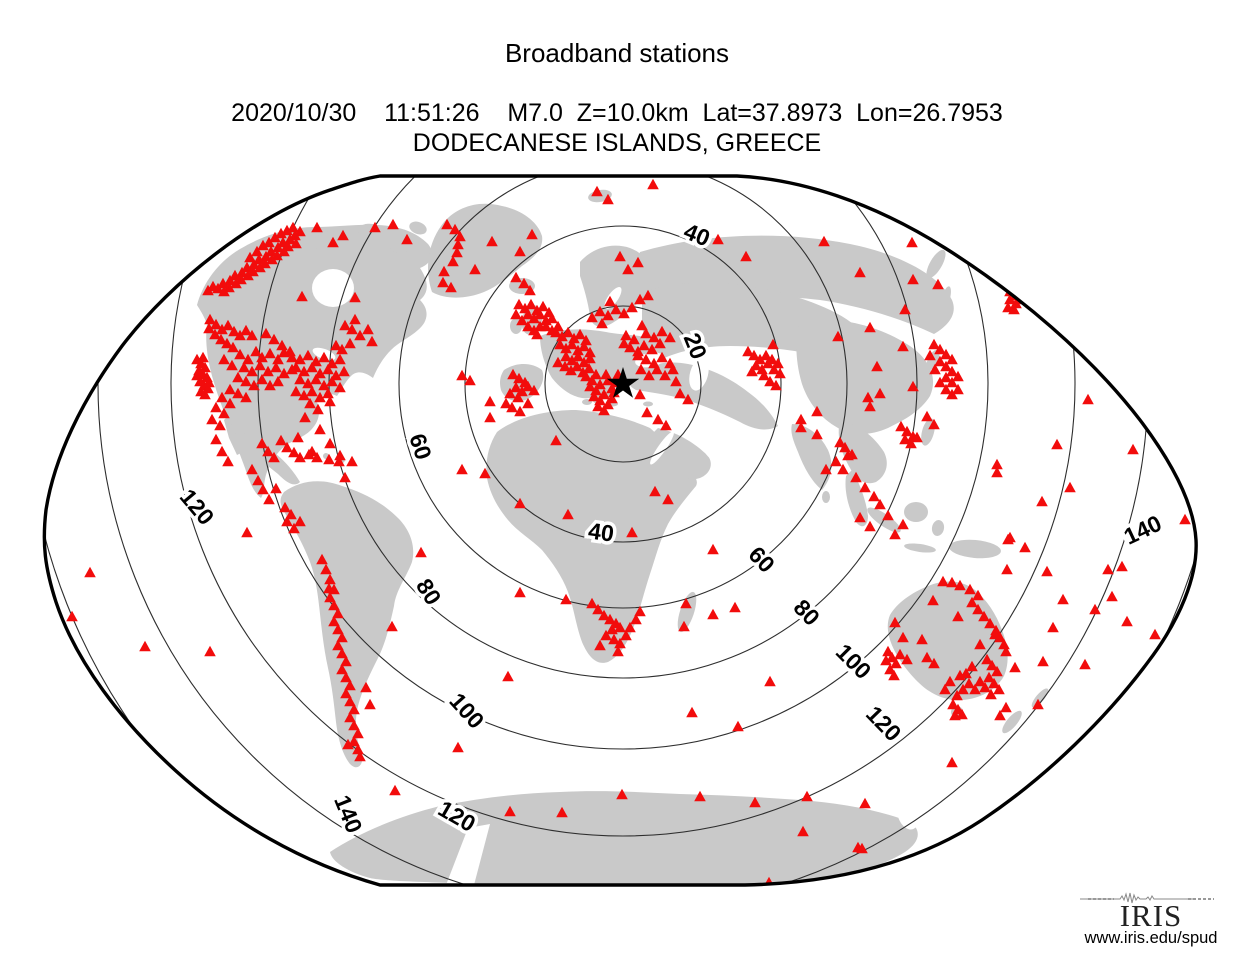 The width and height of the screenshot is (1234, 953). Describe the element at coordinates (1151, 938) in the screenshot. I see `iris-url: www.iris.edu/spud` at that location.